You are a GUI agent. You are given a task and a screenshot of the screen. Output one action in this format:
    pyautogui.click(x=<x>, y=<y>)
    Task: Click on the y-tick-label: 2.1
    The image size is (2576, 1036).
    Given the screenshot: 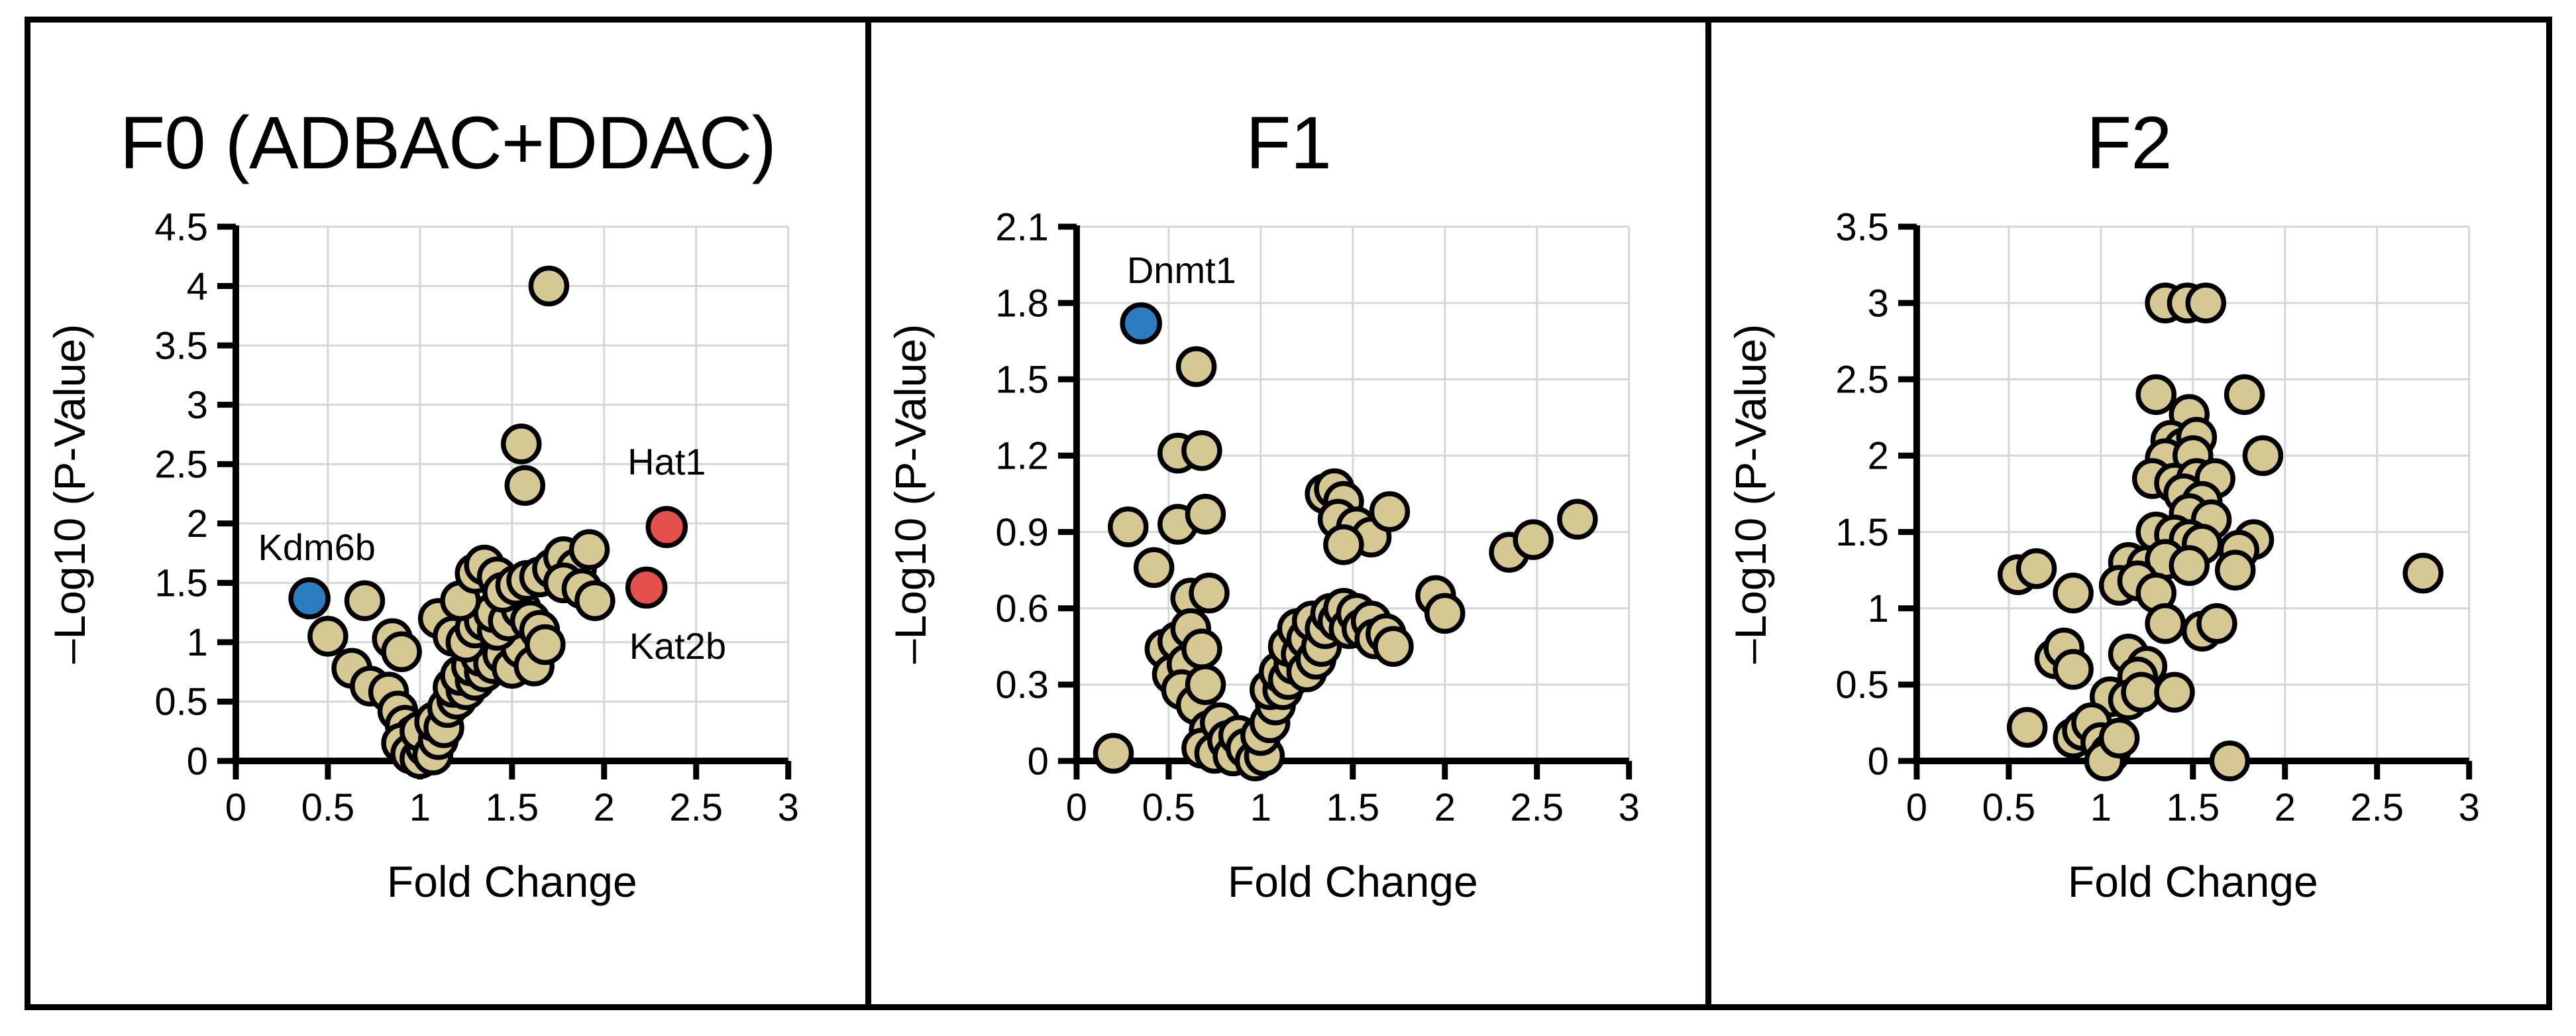 What is the action you would take?
    pyautogui.click(x=1022, y=227)
    